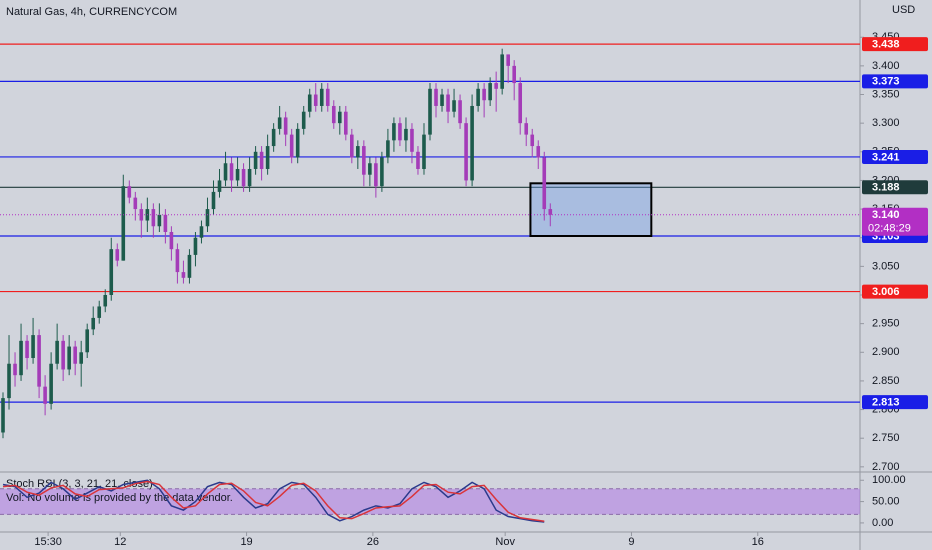 The image size is (932, 550). What do you see at coordinates (886, 123) in the screenshot?
I see `y-tick-label: 3.300` at bounding box center [886, 123].